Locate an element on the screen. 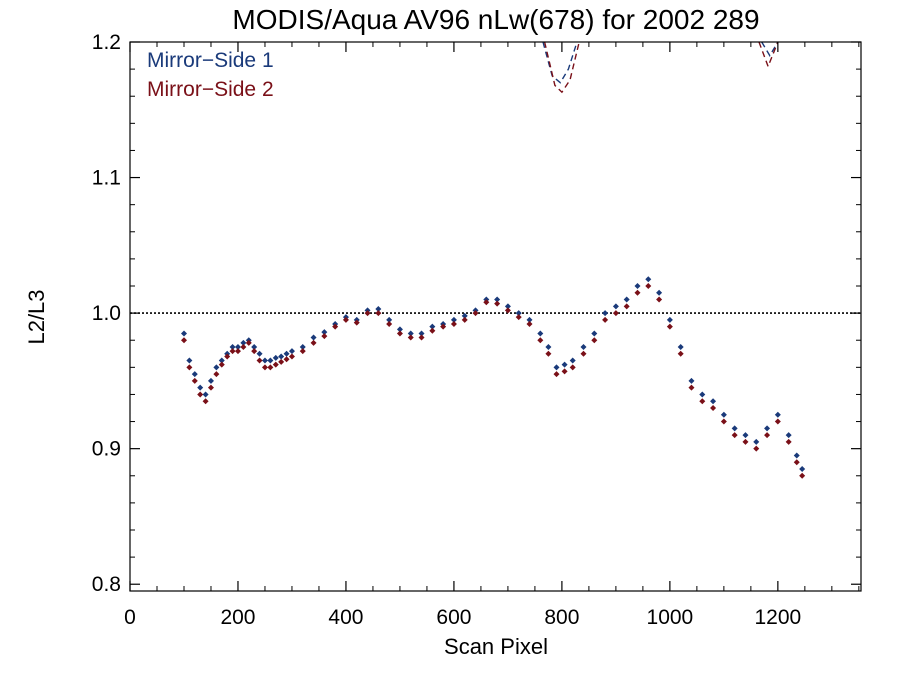 Image resolution: width=900 pixels, height=675 pixels. y-tick-label: 1.1 is located at coordinates (106, 178).